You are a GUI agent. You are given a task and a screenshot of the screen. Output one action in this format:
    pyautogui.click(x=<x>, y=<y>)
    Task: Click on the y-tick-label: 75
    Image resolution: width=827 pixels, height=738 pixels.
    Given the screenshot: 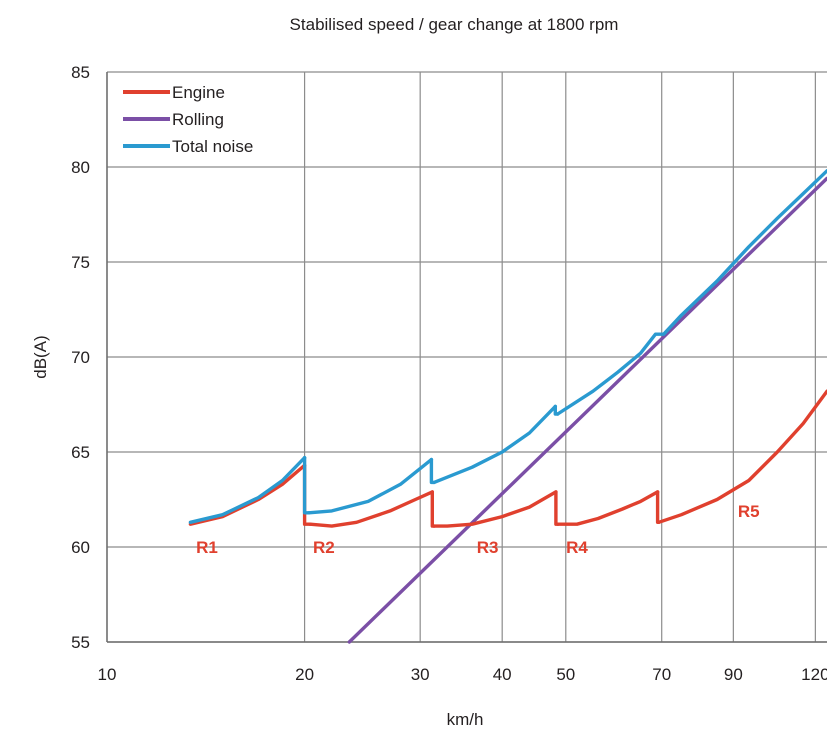 What is the action you would take?
    pyautogui.click(x=80, y=262)
    